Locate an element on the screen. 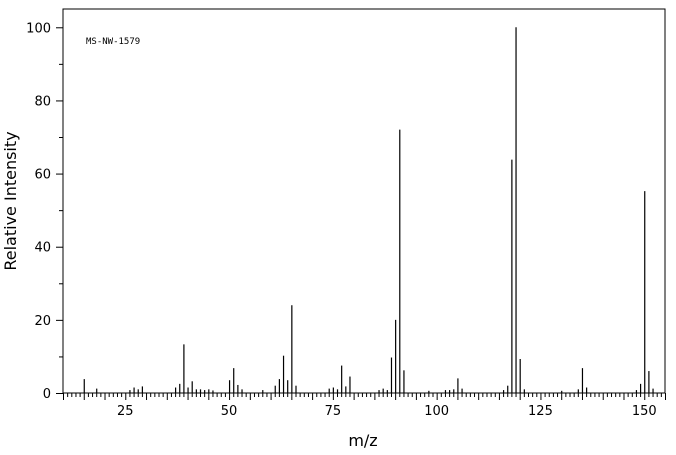 The width and height of the screenshot is (676, 455). y-tick-label: 100 is located at coordinates (38, 28).